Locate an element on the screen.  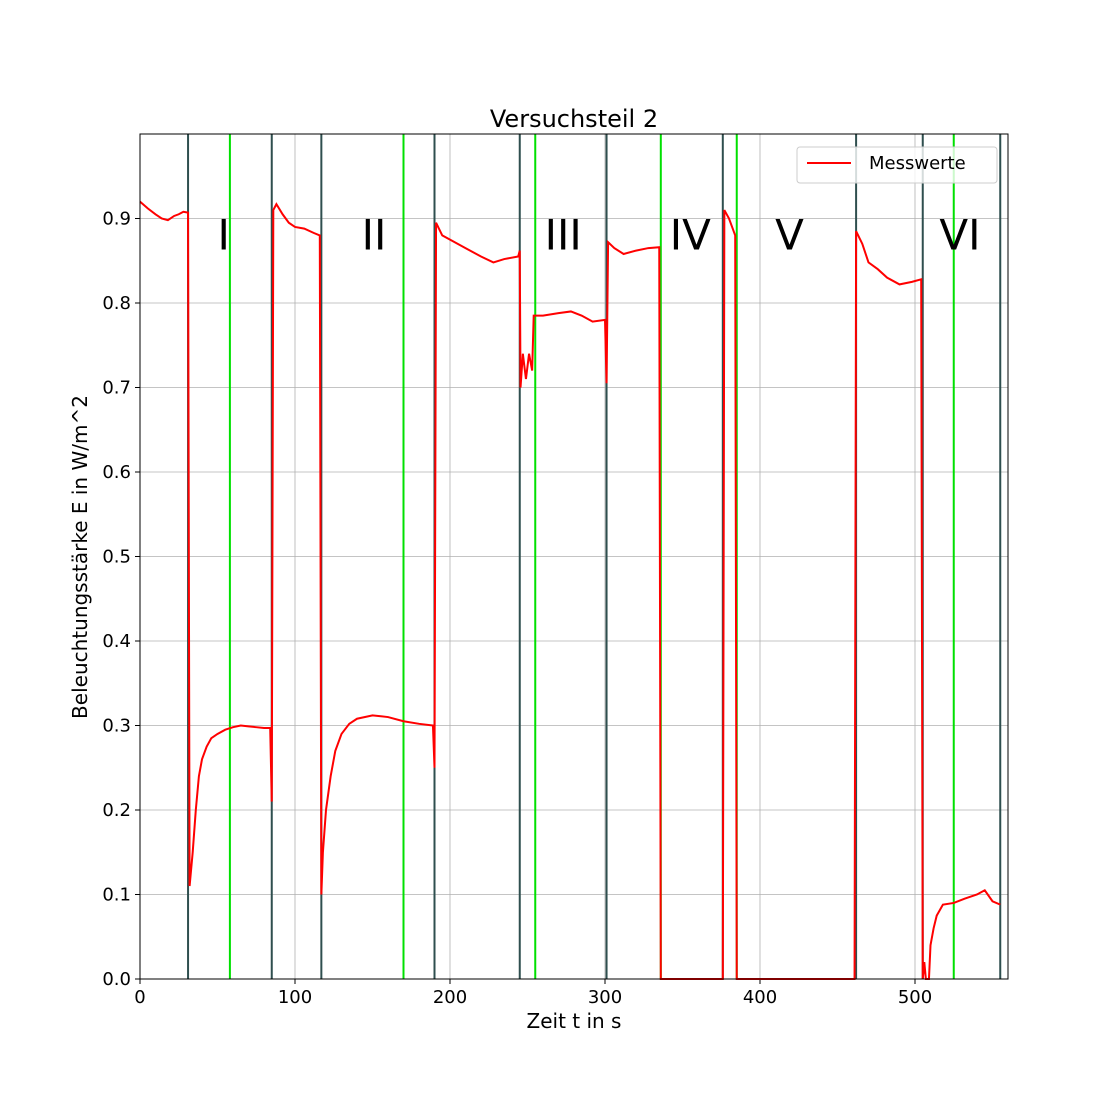
x-tick-label: 0 is located at coordinates (139, 997).